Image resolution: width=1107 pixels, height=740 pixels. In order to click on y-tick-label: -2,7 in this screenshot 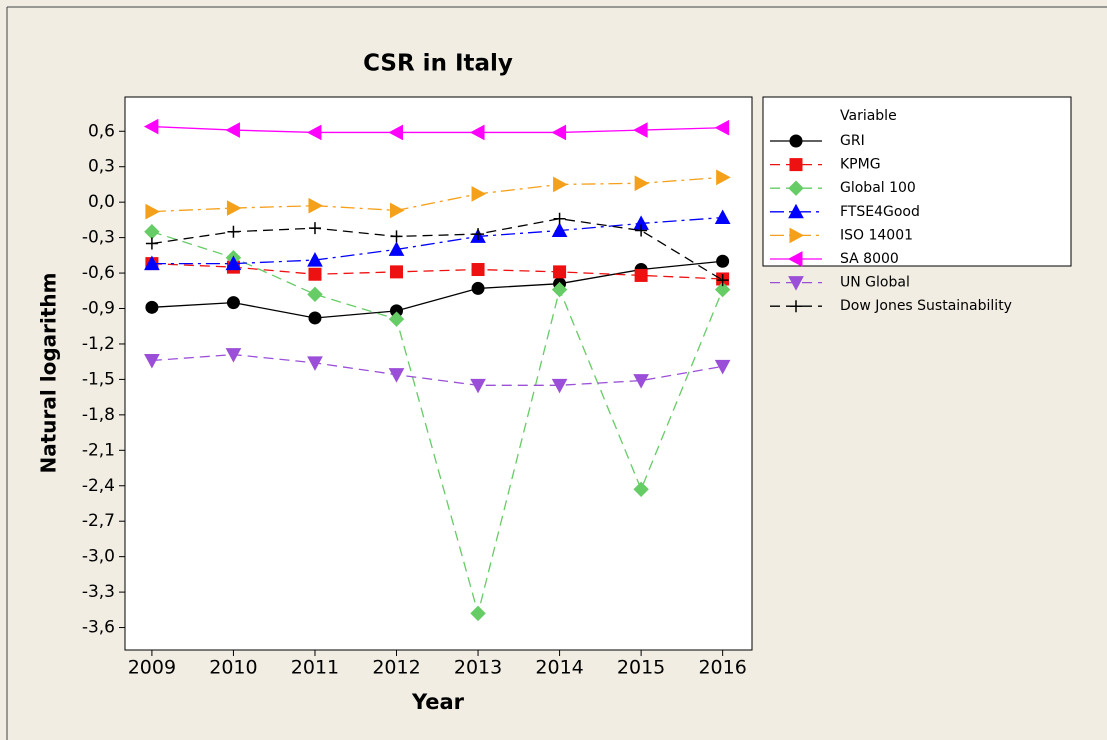, I will do `click(98, 521)`.